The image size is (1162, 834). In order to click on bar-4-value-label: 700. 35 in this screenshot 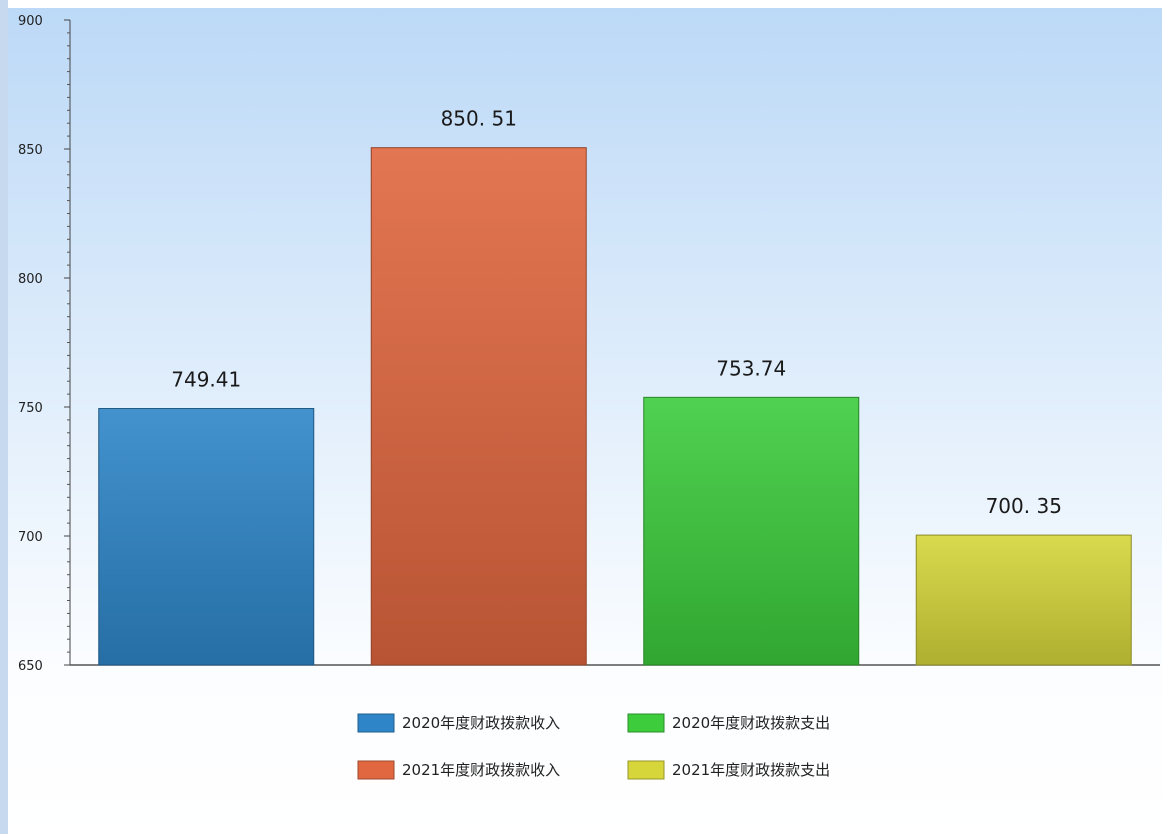, I will do `click(1024, 506)`.